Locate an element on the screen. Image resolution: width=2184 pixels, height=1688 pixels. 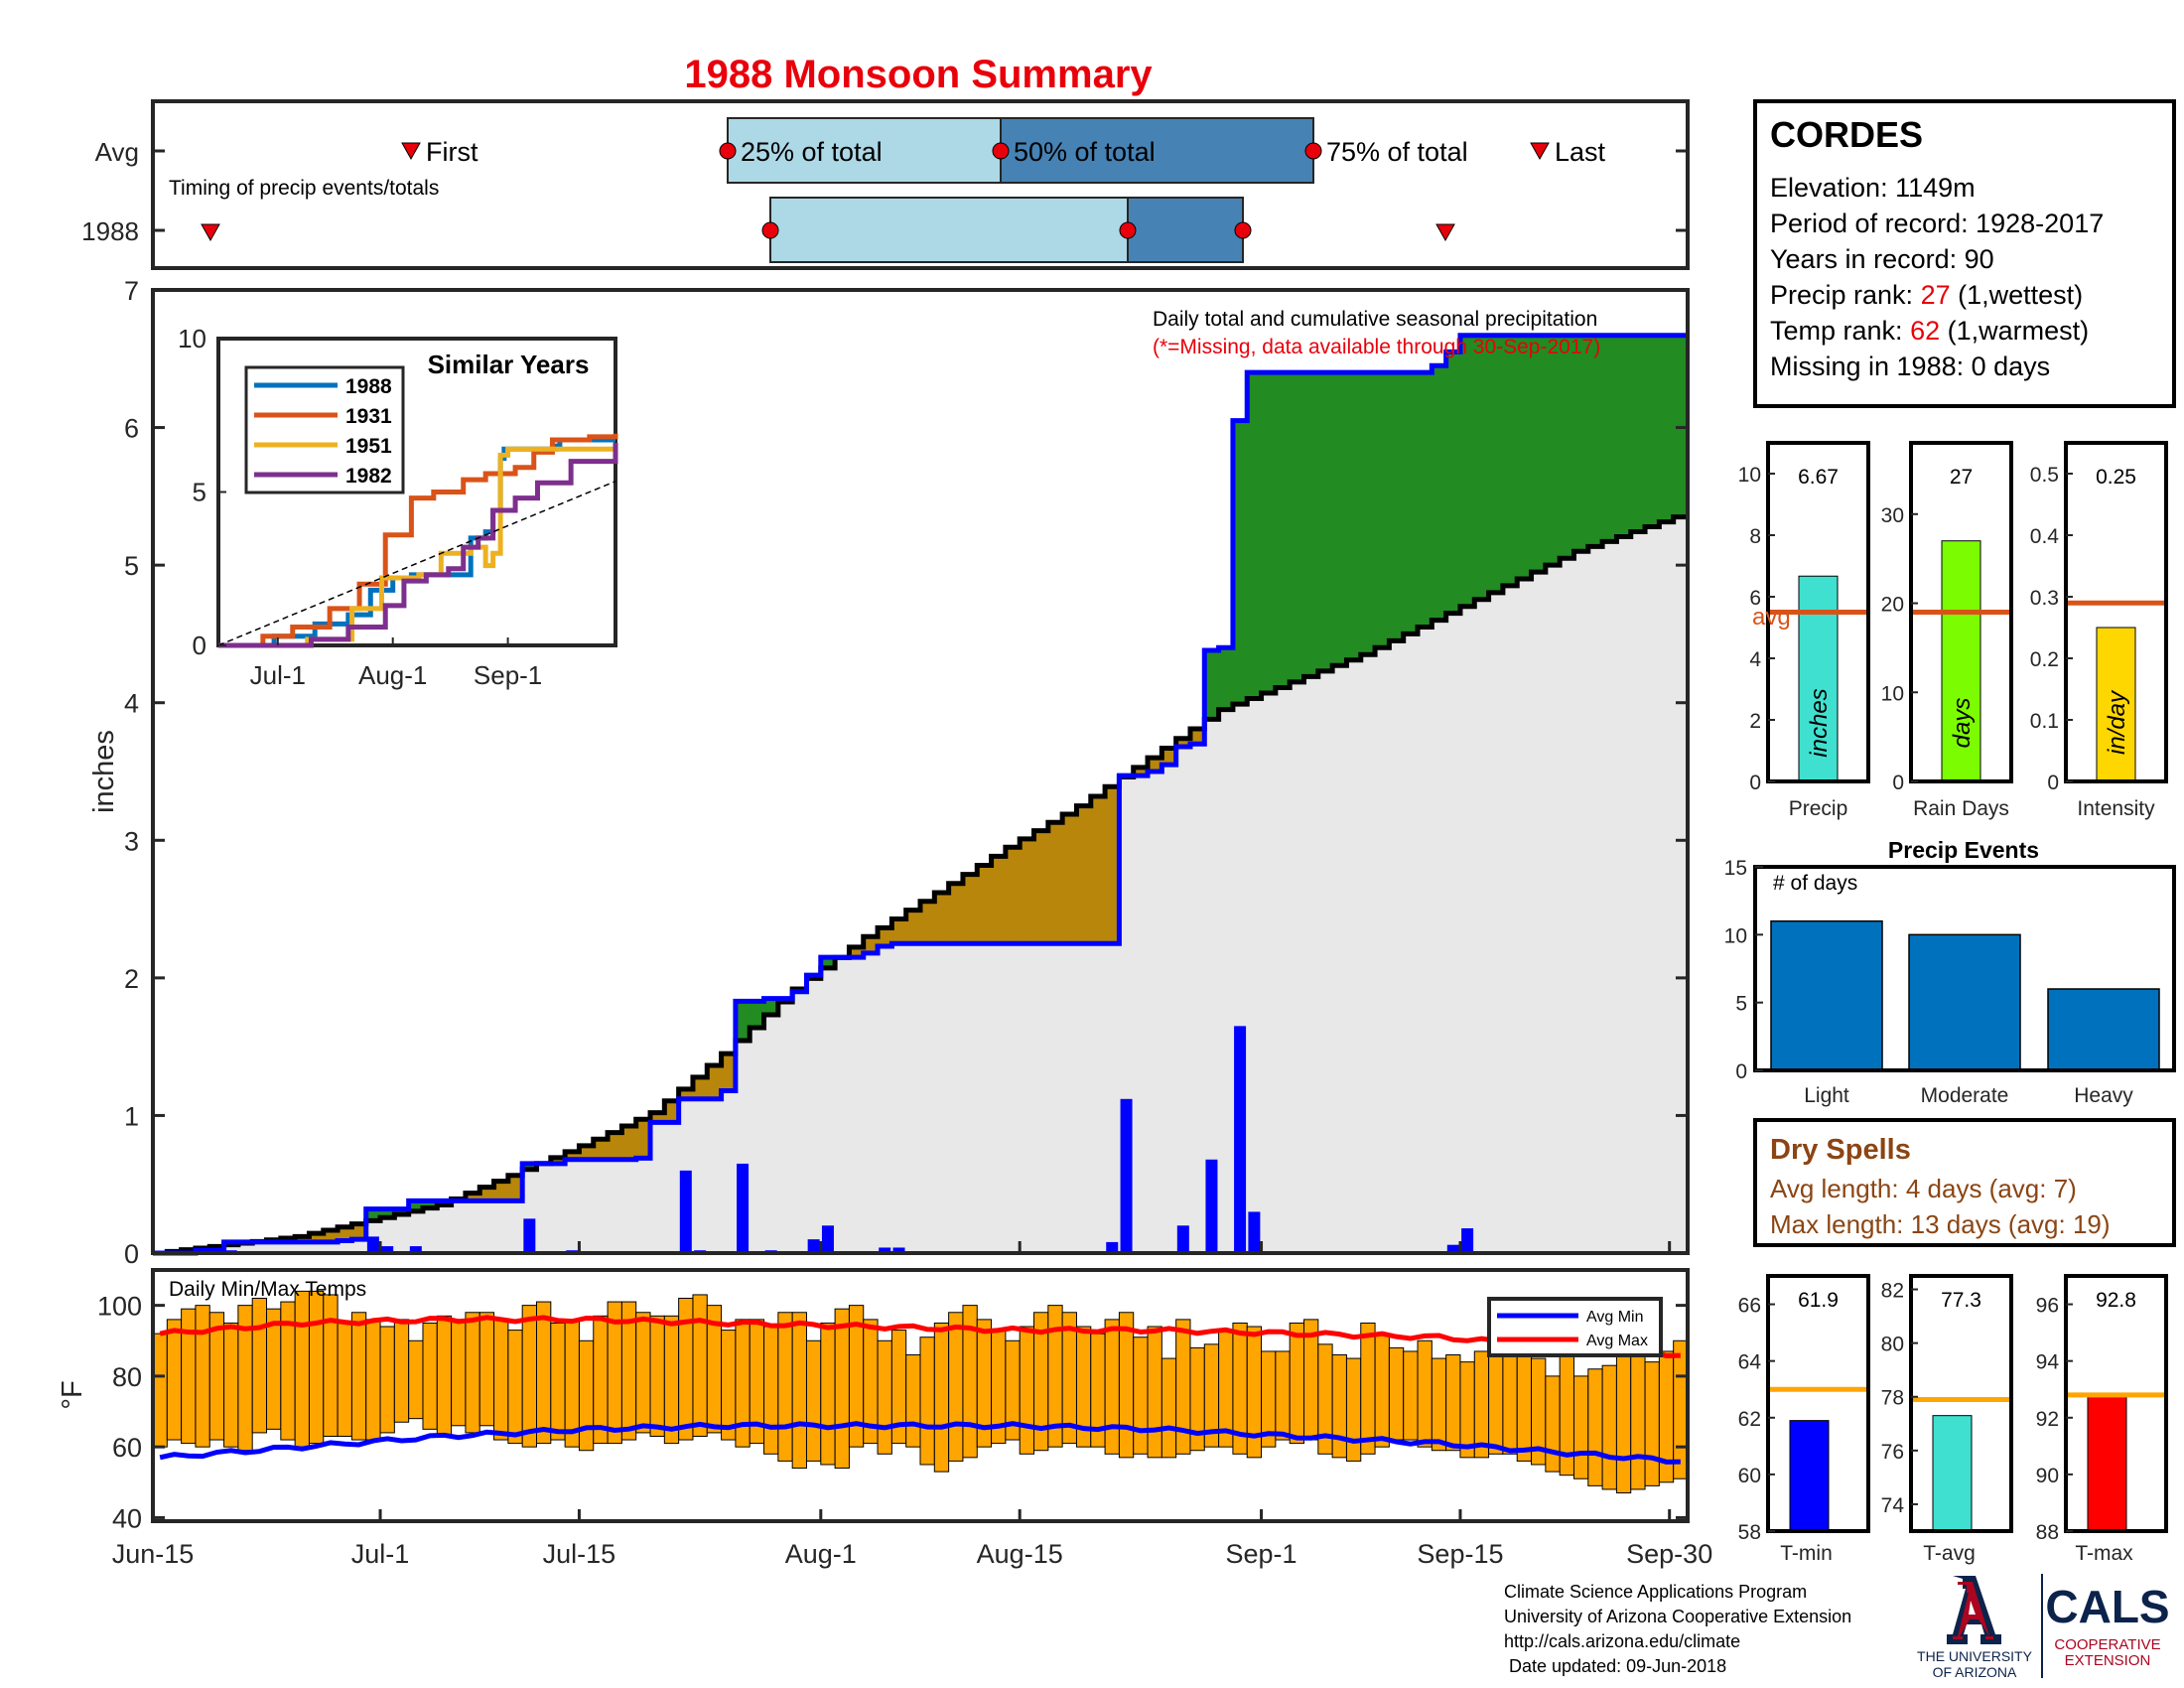
legend-avg-min-label: Avg Min is located at coordinates (1615, 1317).